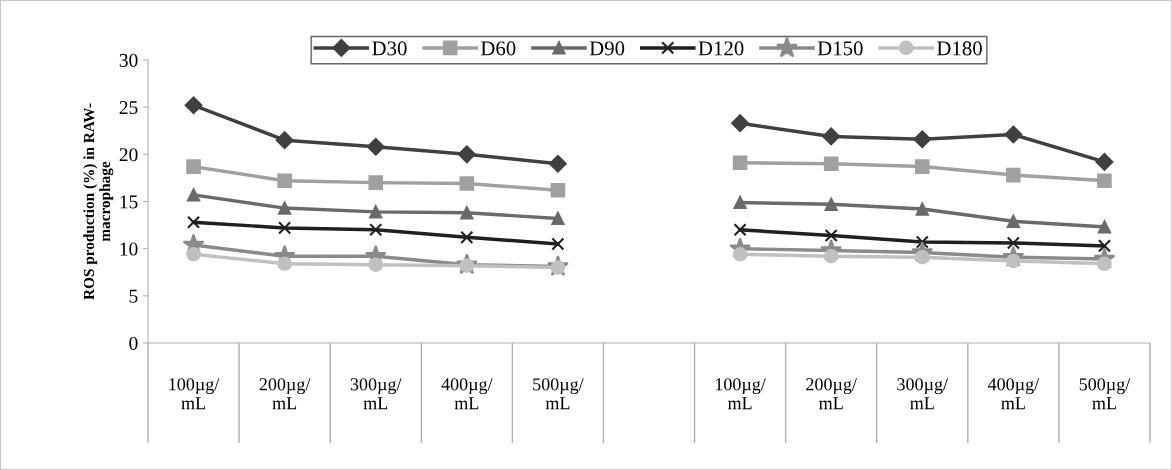 This screenshot has width=1172, height=470. Describe the element at coordinates (128, 155) in the screenshot. I see `y-tick-label: 20` at that location.